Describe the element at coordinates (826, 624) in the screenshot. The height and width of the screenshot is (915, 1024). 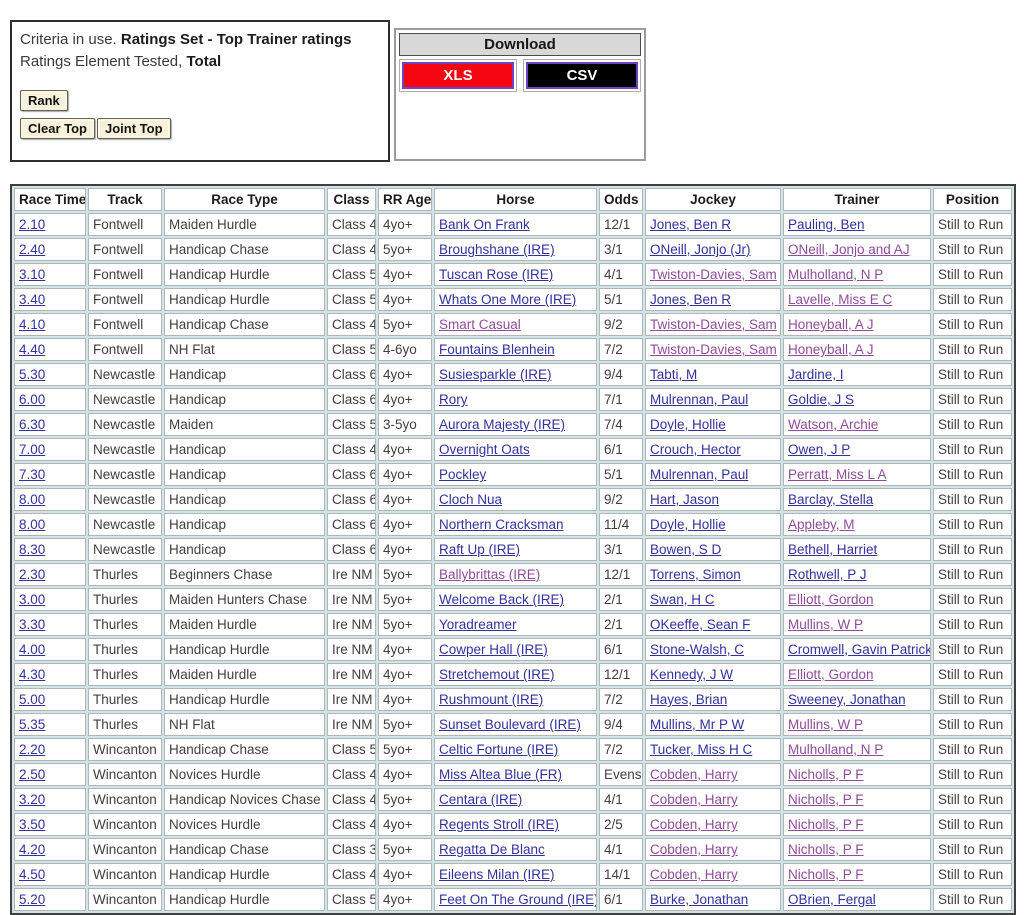
I see `trainer-link: Mullins, W P` at that location.